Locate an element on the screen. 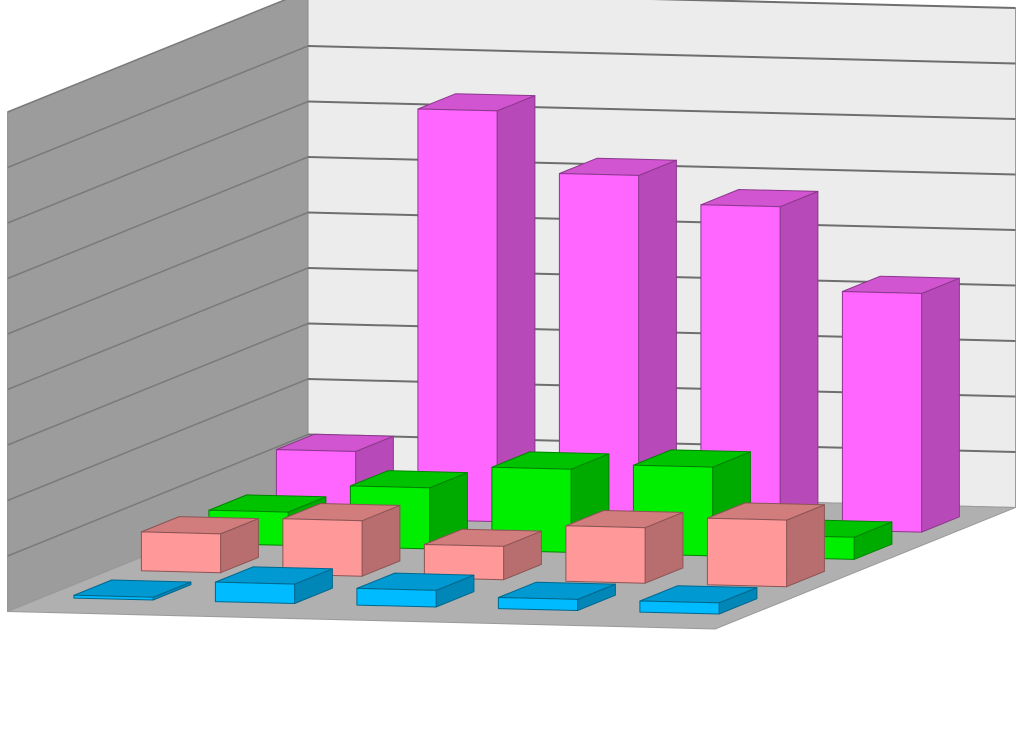 This screenshot has width=1024, height=745. bar-s0-c3 is located at coordinates (759, 359).